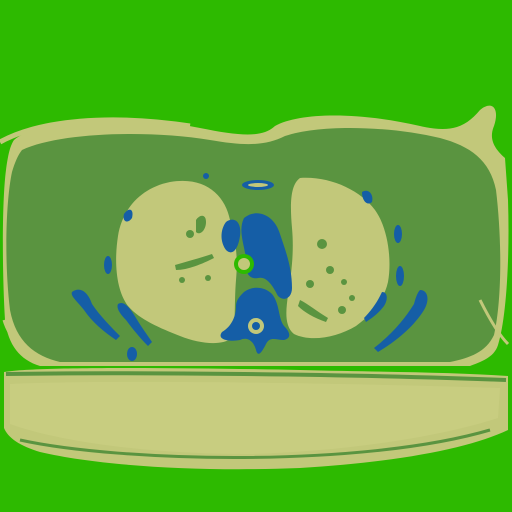  I want to click on sternum-core, so click(258, 185).